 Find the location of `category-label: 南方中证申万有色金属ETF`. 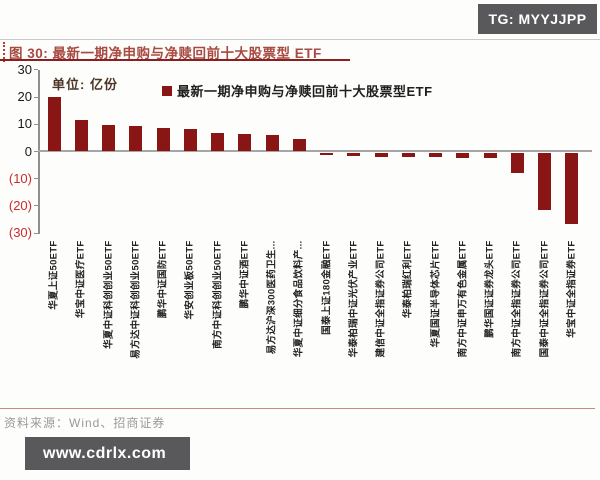

category-label: 南方中证申万有色金属ETF is located at coordinates (463, 298).